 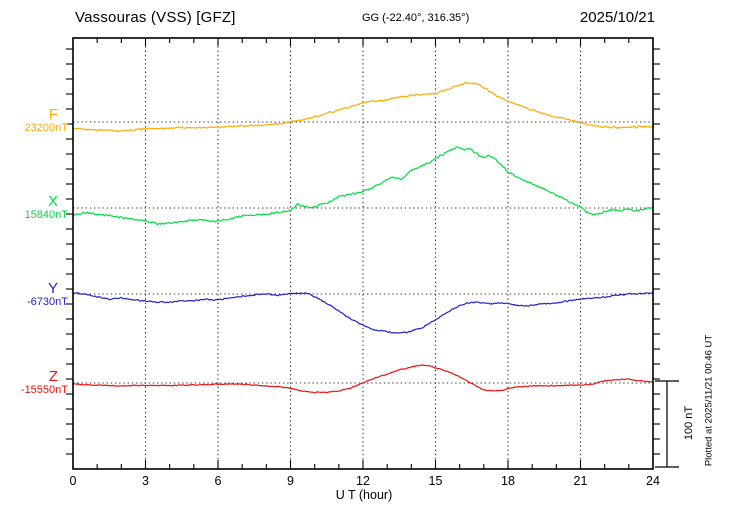 What do you see at coordinates (218, 481) in the screenshot?
I see `x-tick-label: 6` at bounding box center [218, 481].